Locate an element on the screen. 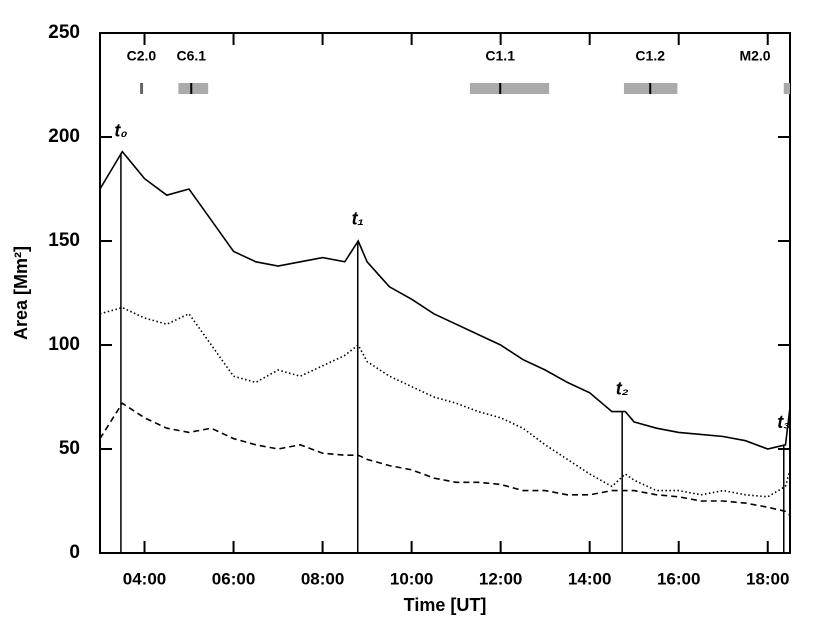  event-label: t₀ is located at coordinates (120, 131).